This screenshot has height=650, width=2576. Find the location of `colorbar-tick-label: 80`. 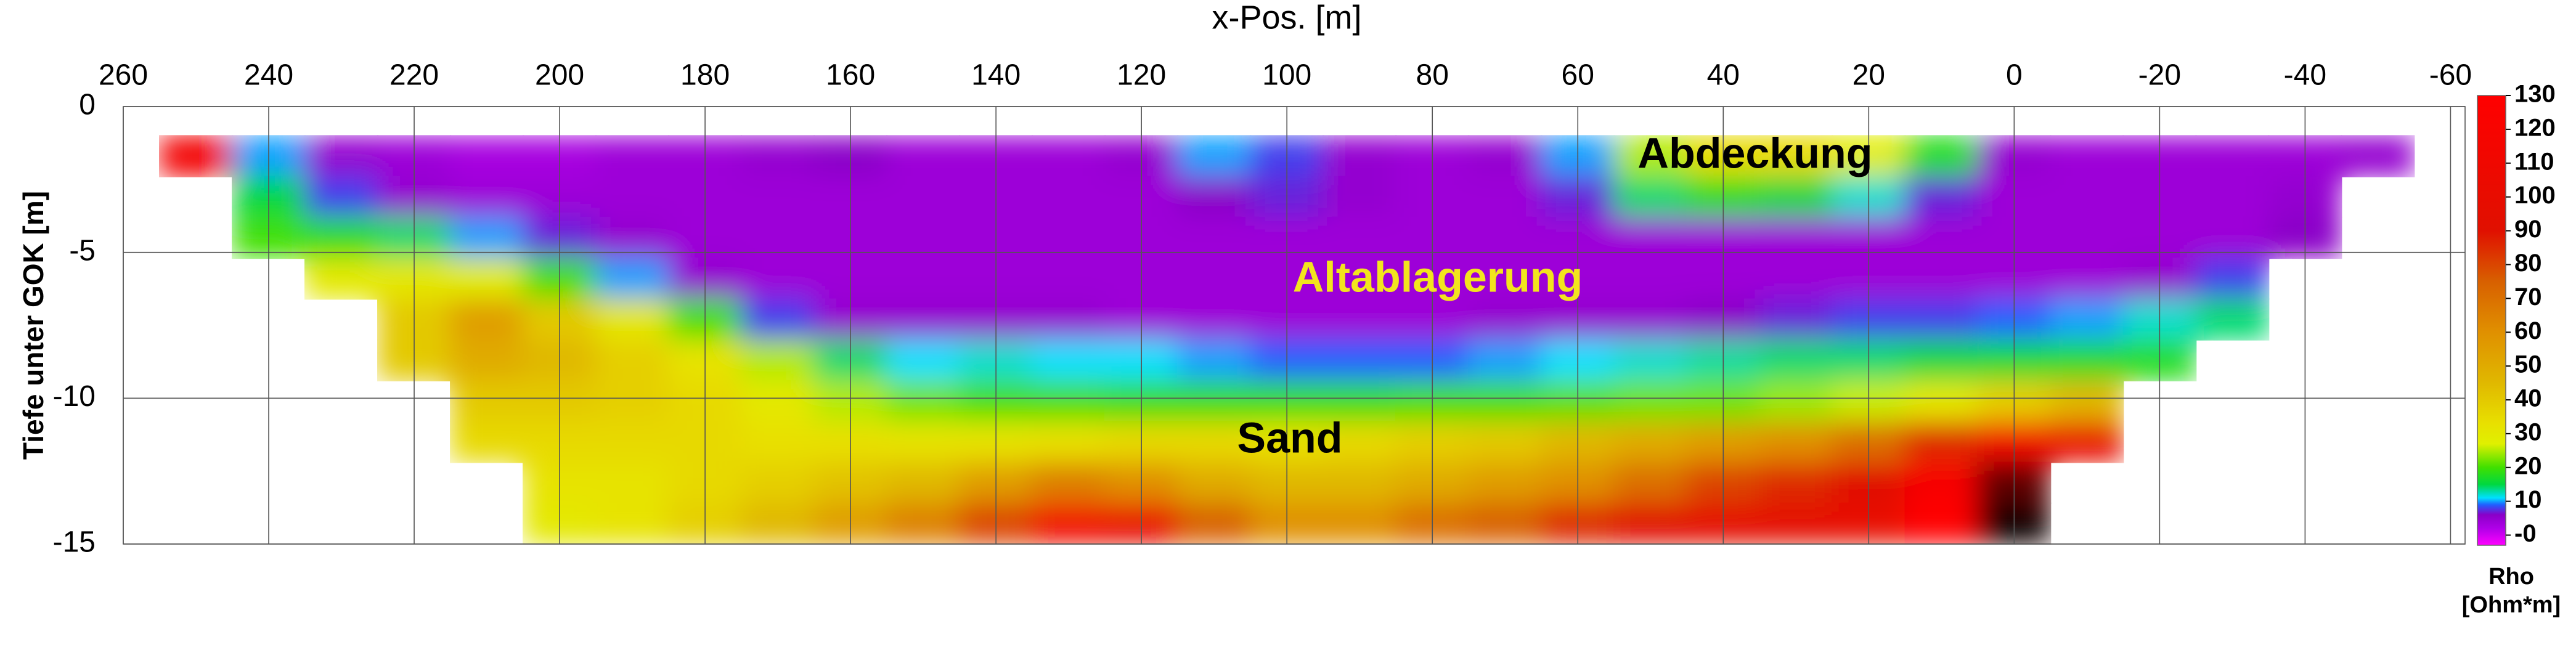

colorbar-tick-label: 80 is located at coordinates (2528, 263).